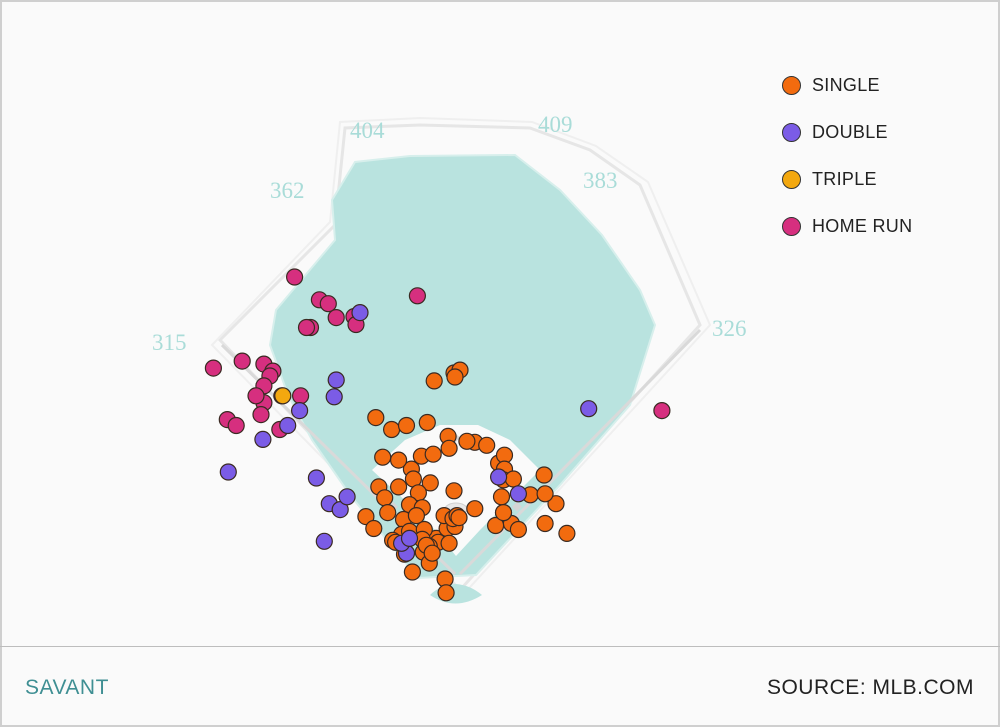  What do you see at coordinates (287, 190) in the screenshot?
I see `distance-label-left-center: 362` at bounding box center [287, 190].